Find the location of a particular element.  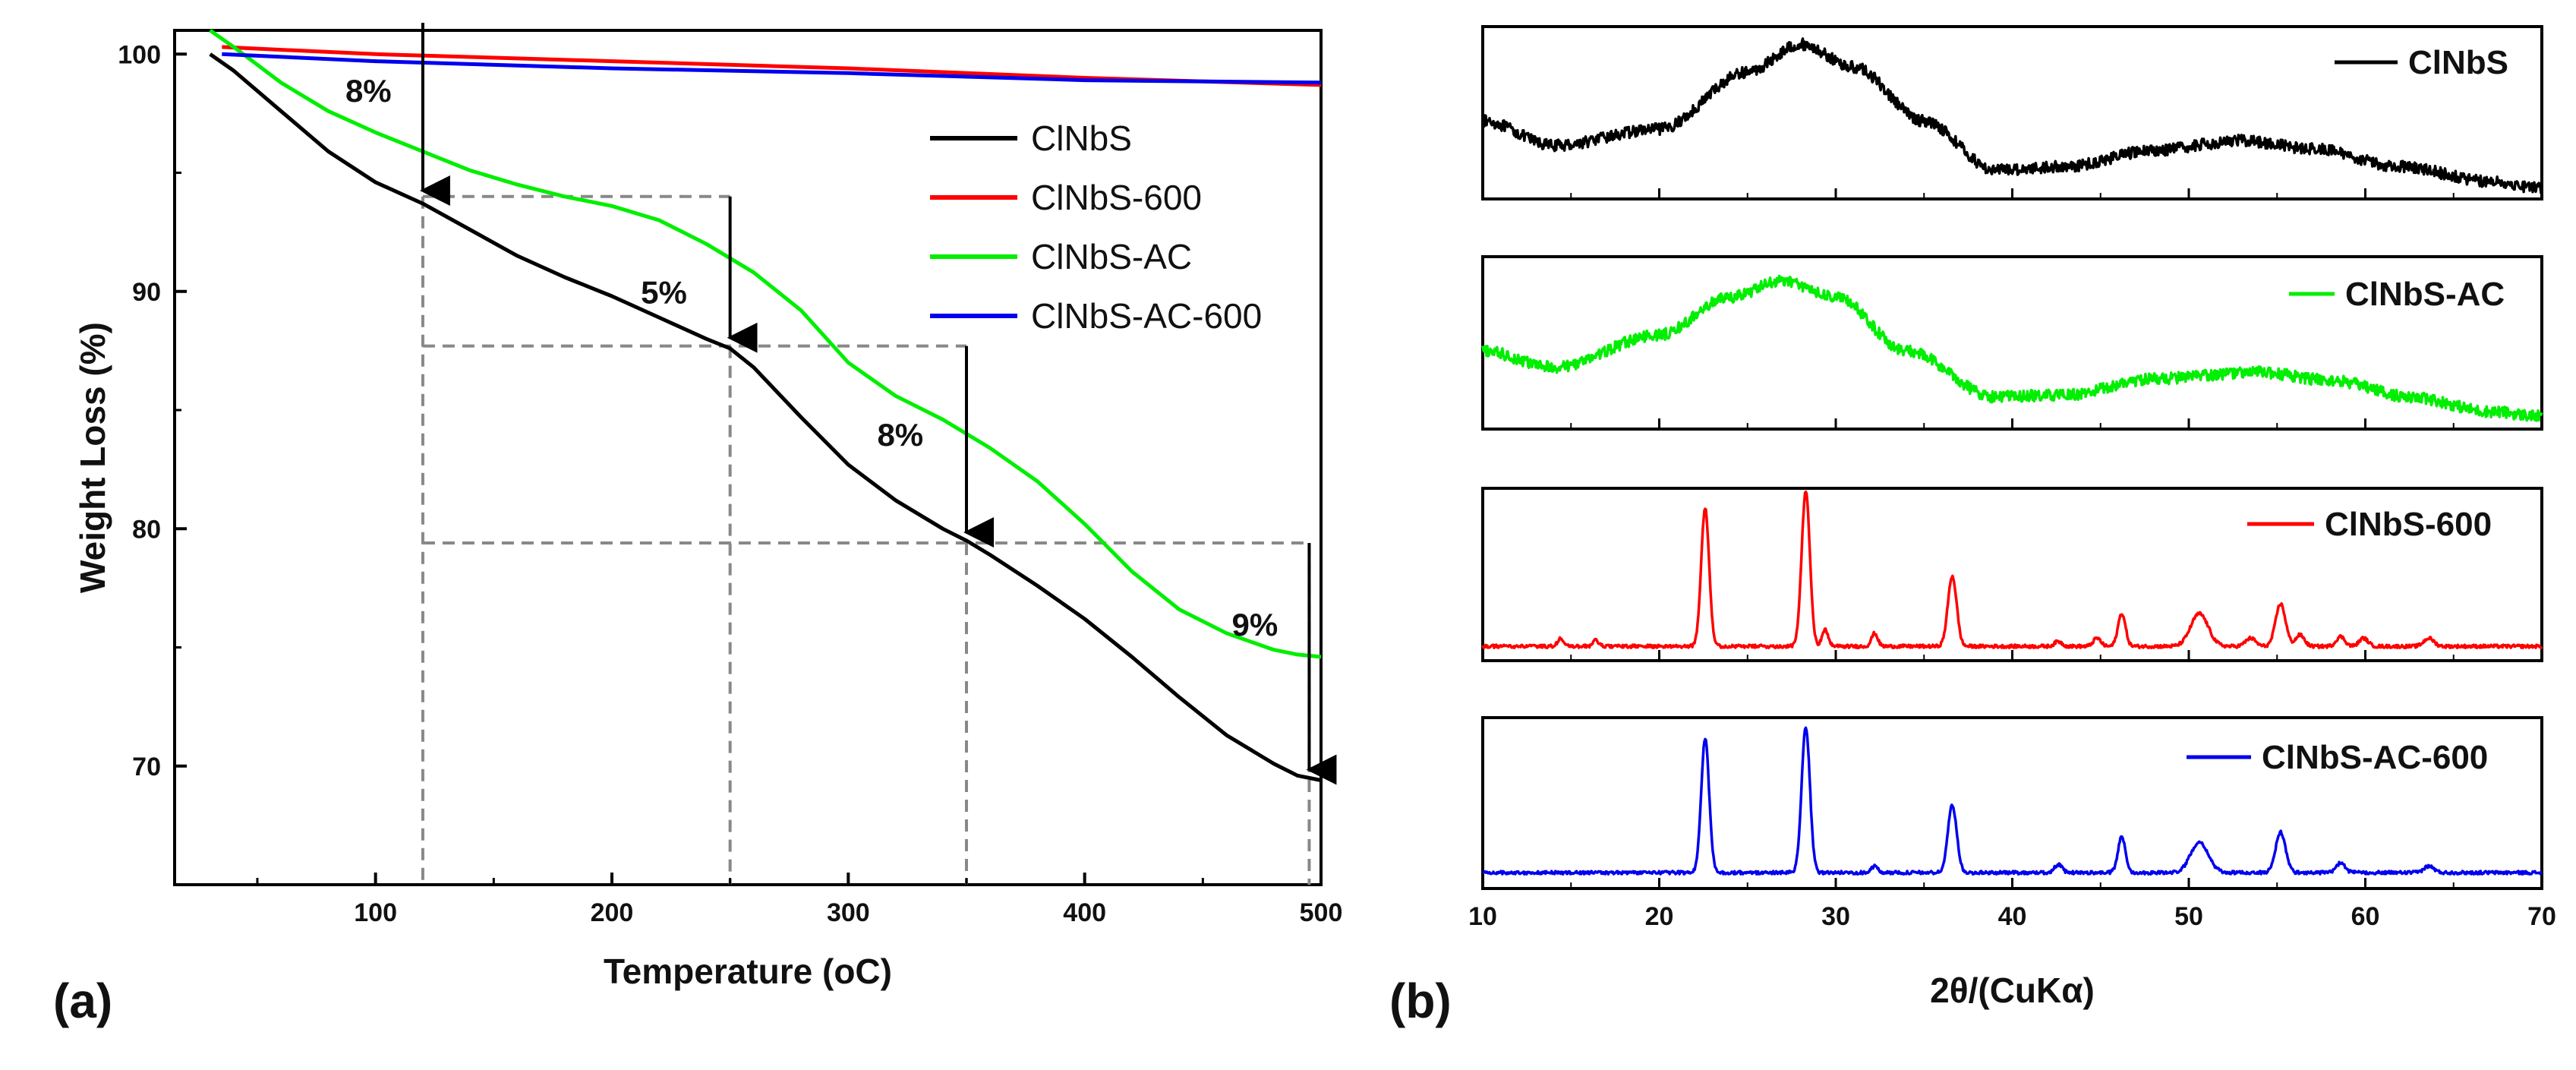

legend-label-clnbs-ac: ClNbS-AC is located at coordinates (1111, 256).